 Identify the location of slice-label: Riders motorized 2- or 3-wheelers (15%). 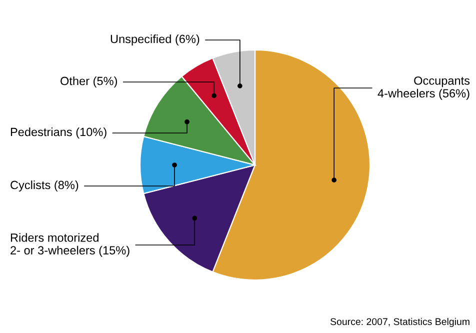
(70, 245).